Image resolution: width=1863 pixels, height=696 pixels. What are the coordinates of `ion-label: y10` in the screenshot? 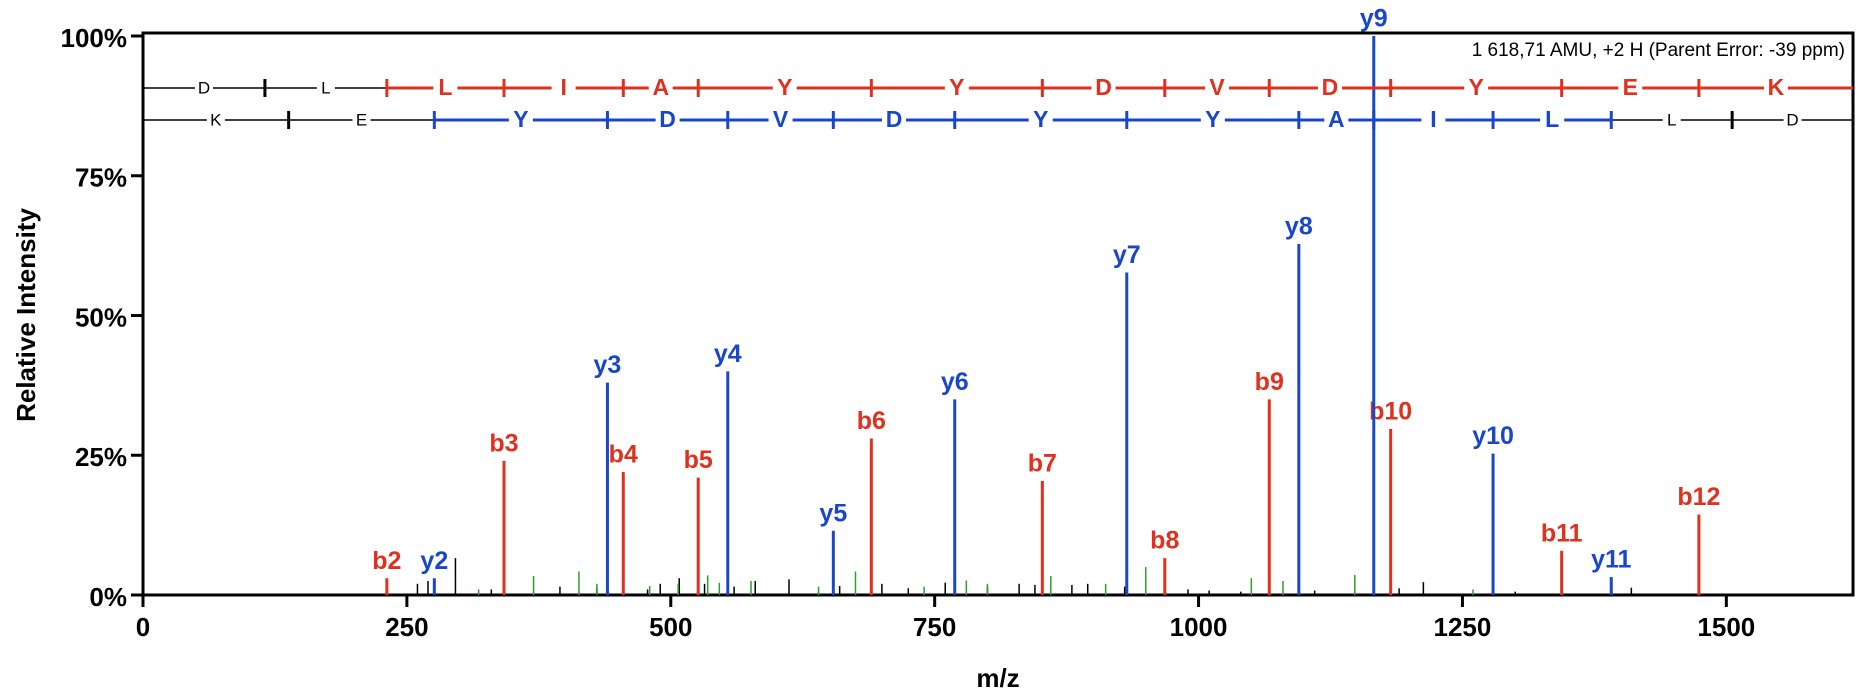 It's located at (1493, 436).